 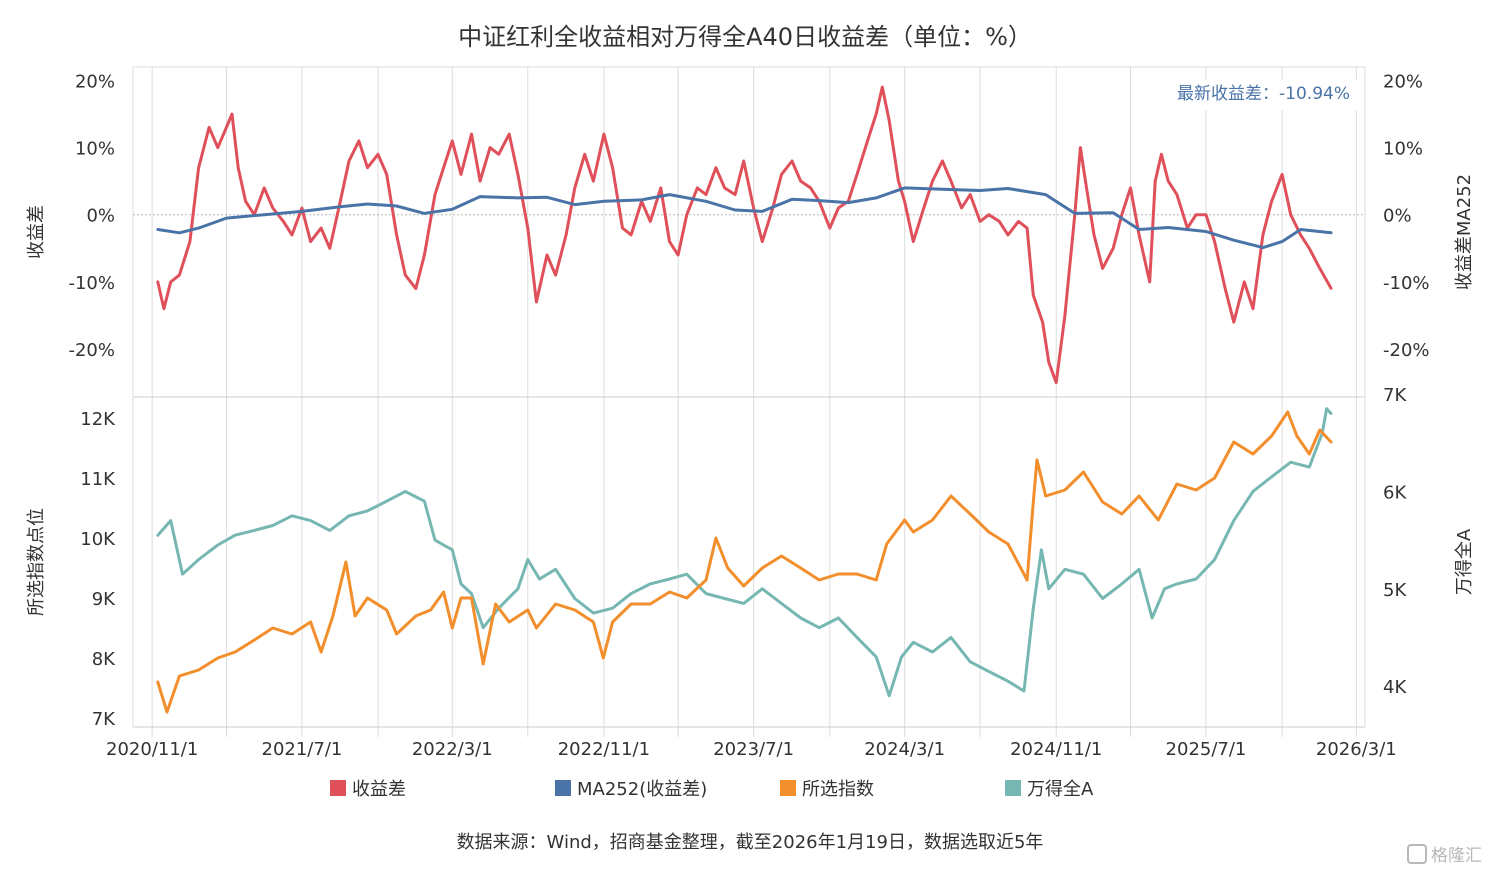 What do you see at coordinates (1356, 749) in the screenshot?
I see `x-tick-label: 2026/3/1` at bounding box center [1356, 749].